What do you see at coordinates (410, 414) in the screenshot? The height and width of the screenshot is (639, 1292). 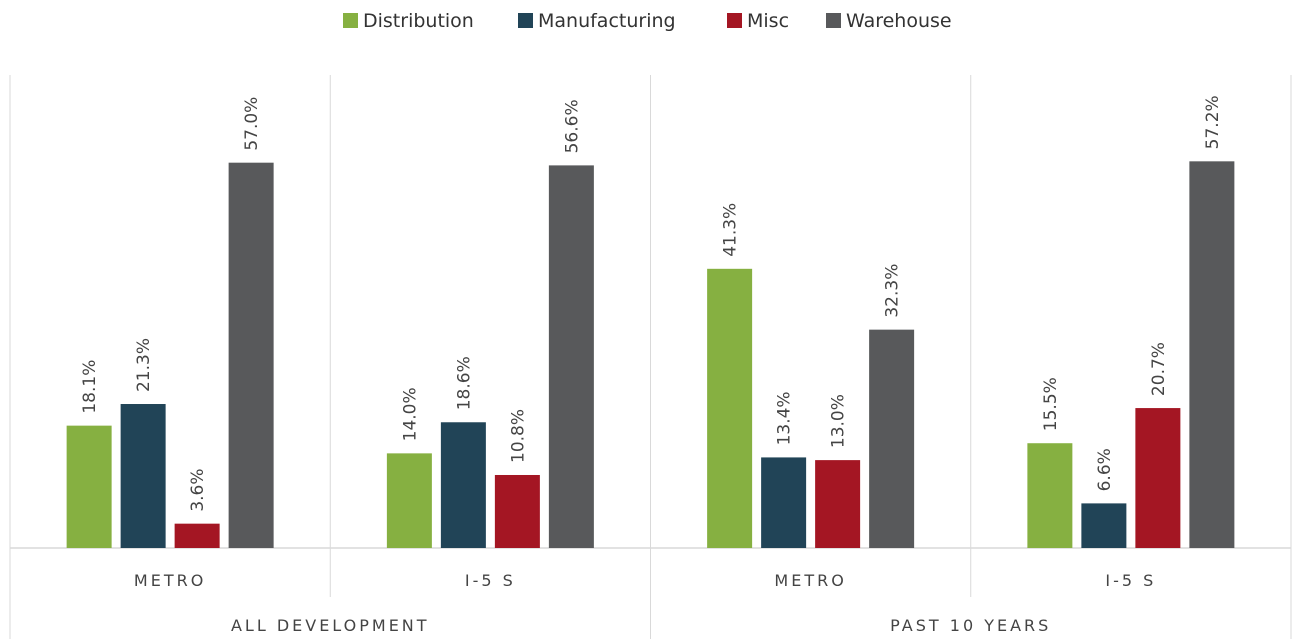 I see `data-label-distribution: 14.0%` at bounding box center [410, 414].